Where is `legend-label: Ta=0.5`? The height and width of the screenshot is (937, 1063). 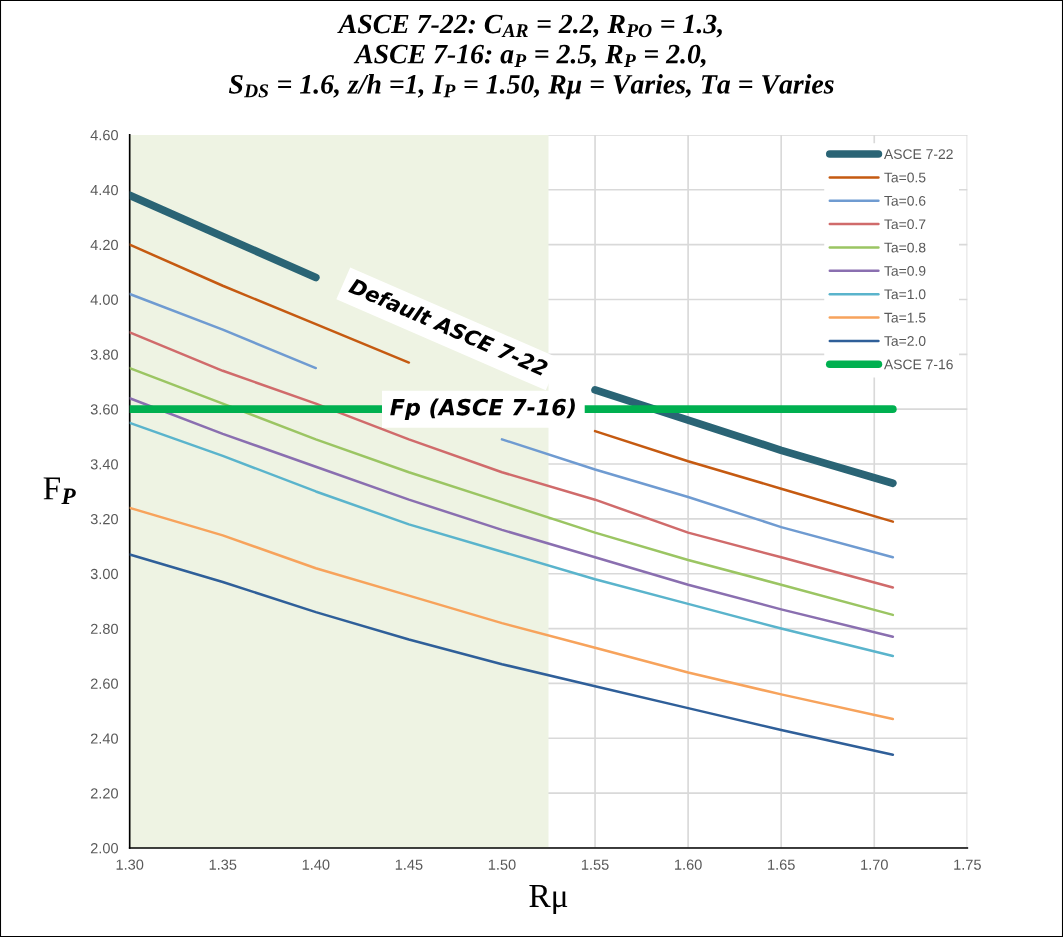
legend-label: Ta=0.5 is located at coordinates (905, 177).